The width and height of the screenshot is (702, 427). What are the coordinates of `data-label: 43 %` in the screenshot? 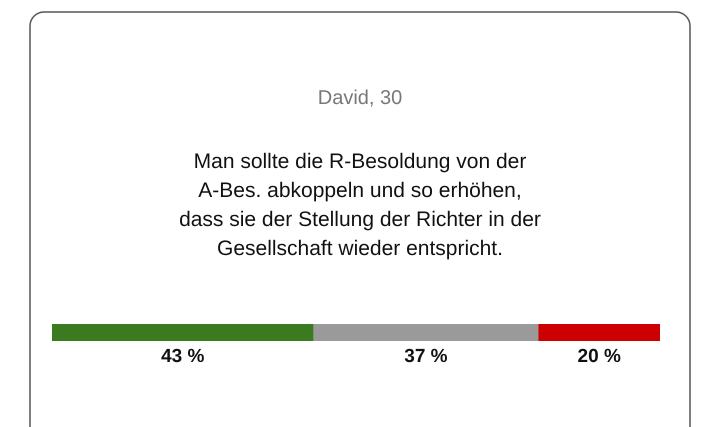 It's located at (182, 356).